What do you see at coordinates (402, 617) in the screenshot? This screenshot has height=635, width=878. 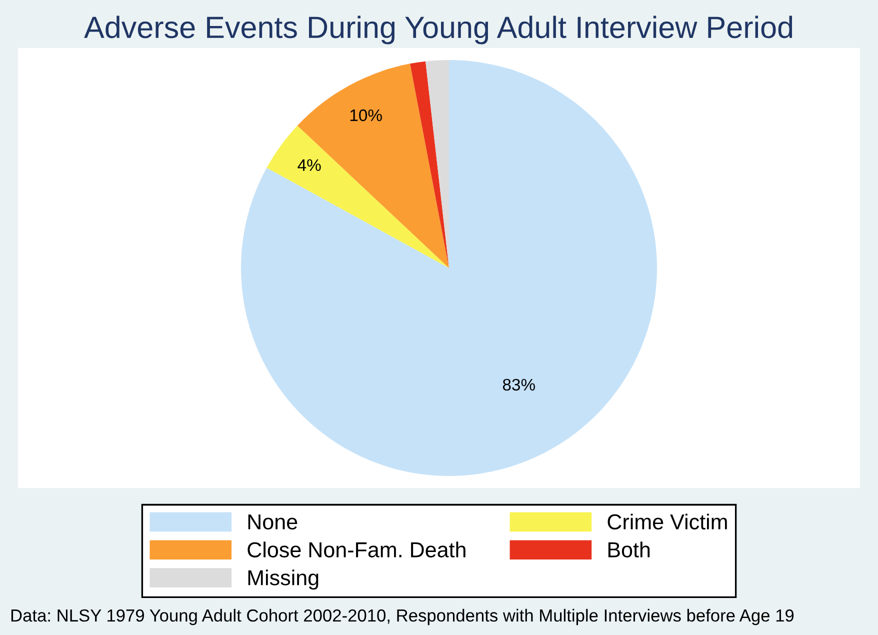 I see `text: Data: NLSY 1979 Young Adult Cohort 2002-2010, Respondents with Multiple Interviews before Age 19` at bounding box center [402, 617].